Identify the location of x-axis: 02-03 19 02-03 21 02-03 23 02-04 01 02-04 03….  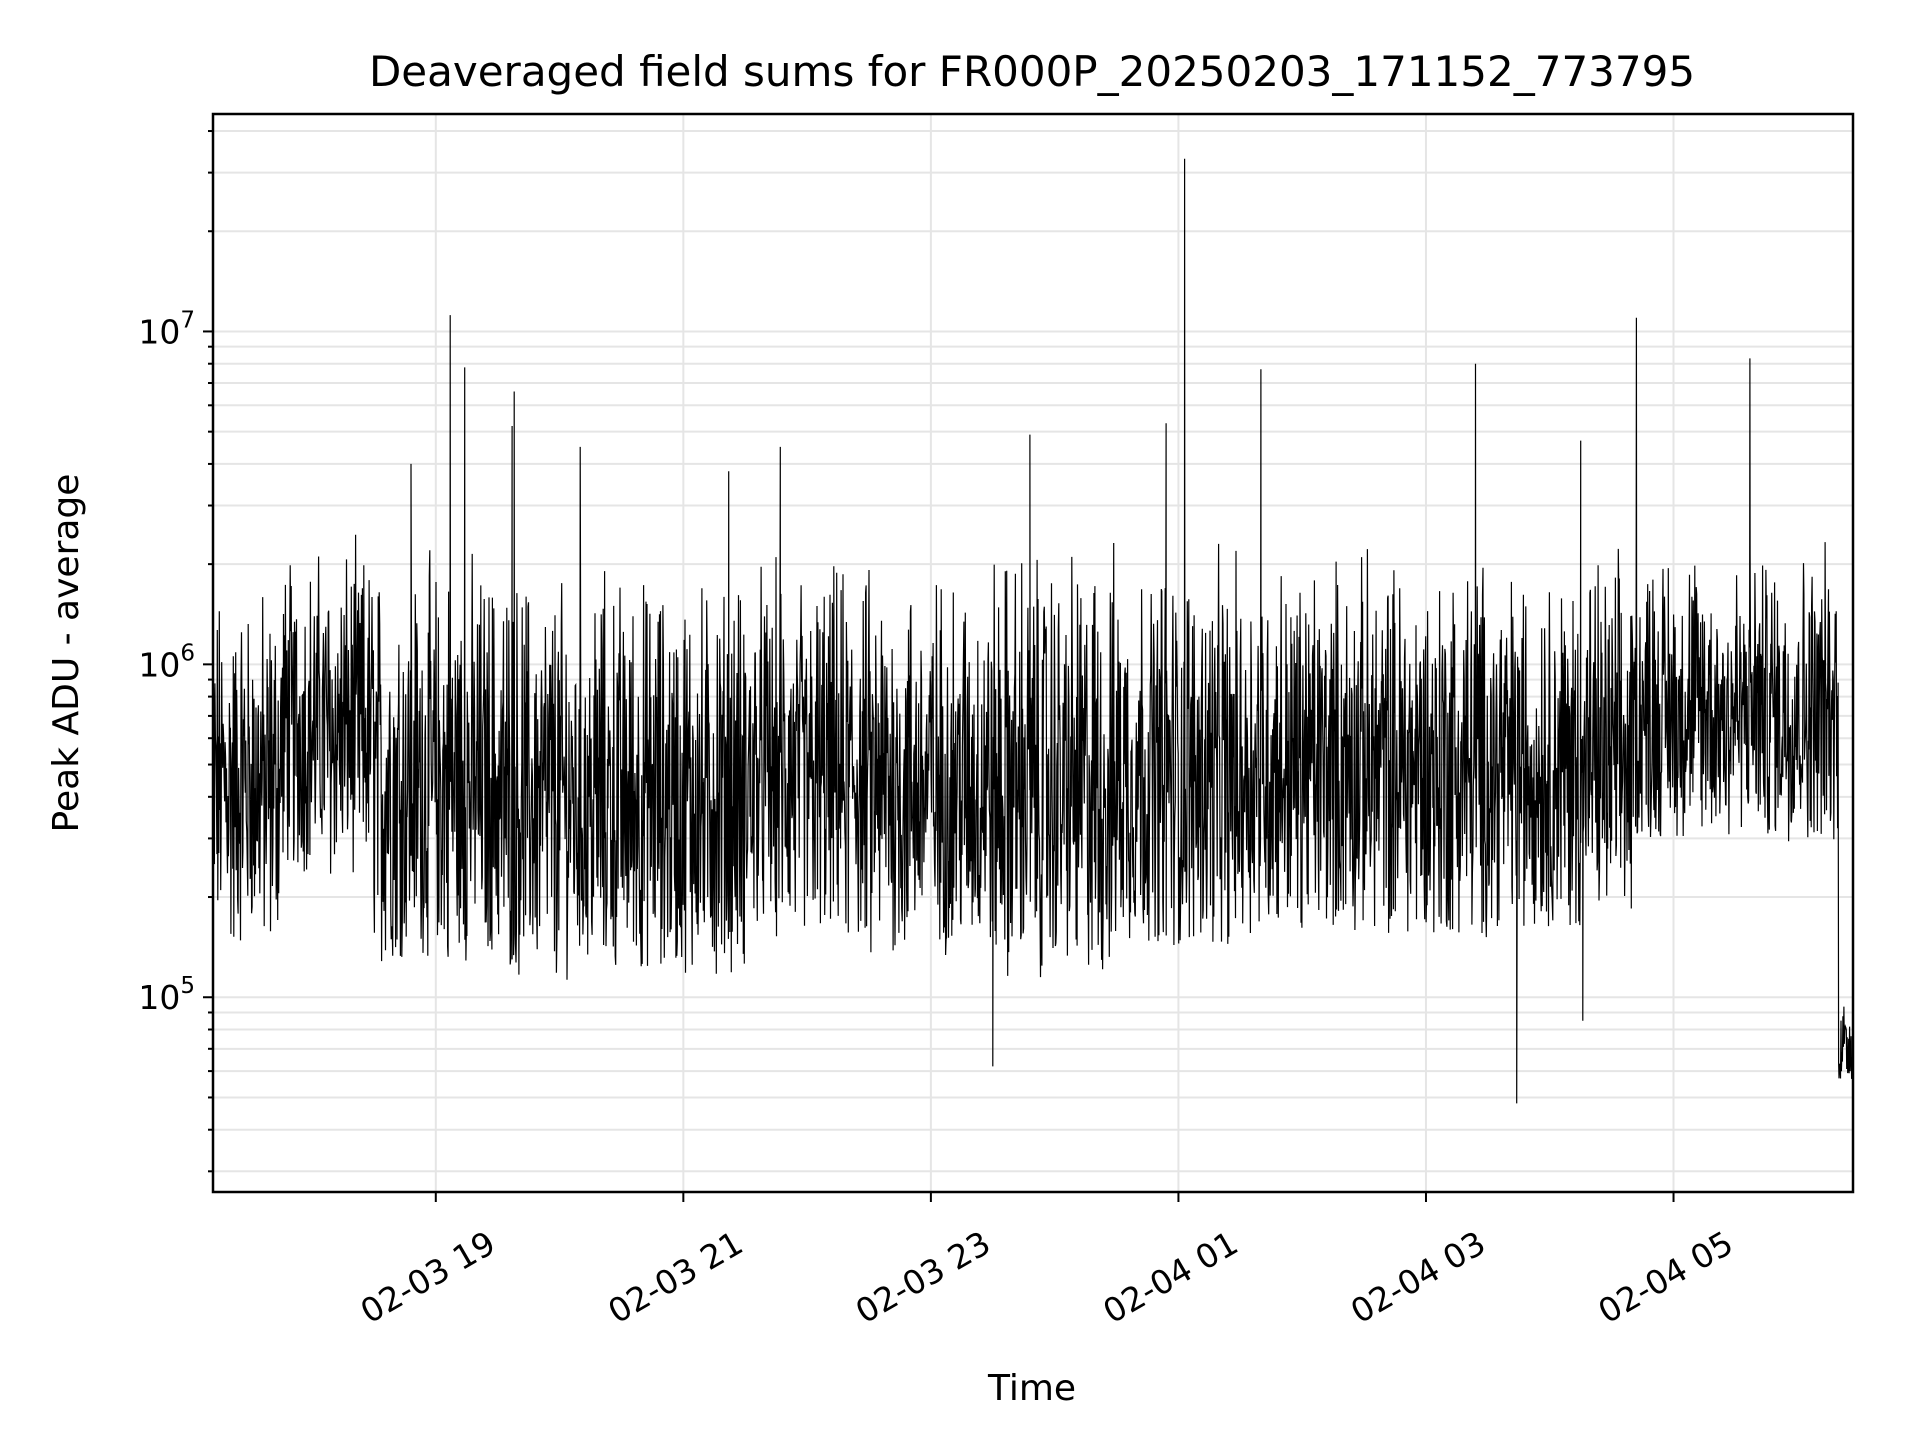
(1047, 1261).